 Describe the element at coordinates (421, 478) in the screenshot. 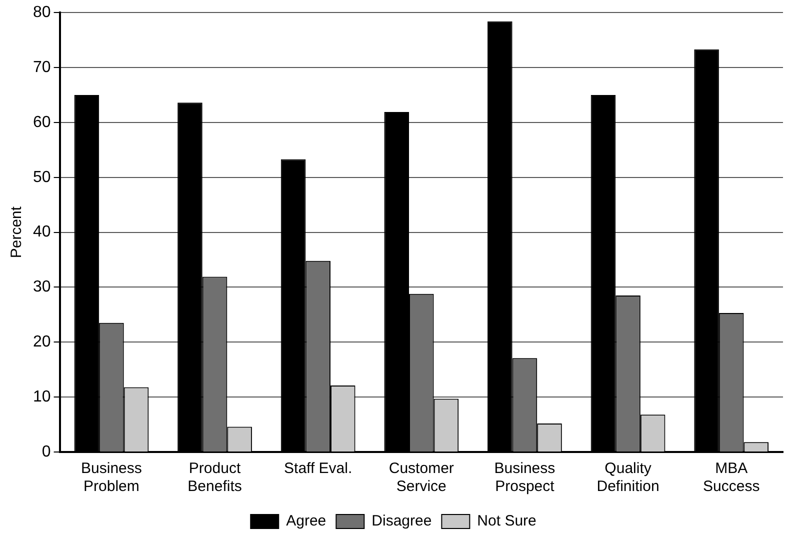

I see `x-tick-label: Customer Service` at that location.